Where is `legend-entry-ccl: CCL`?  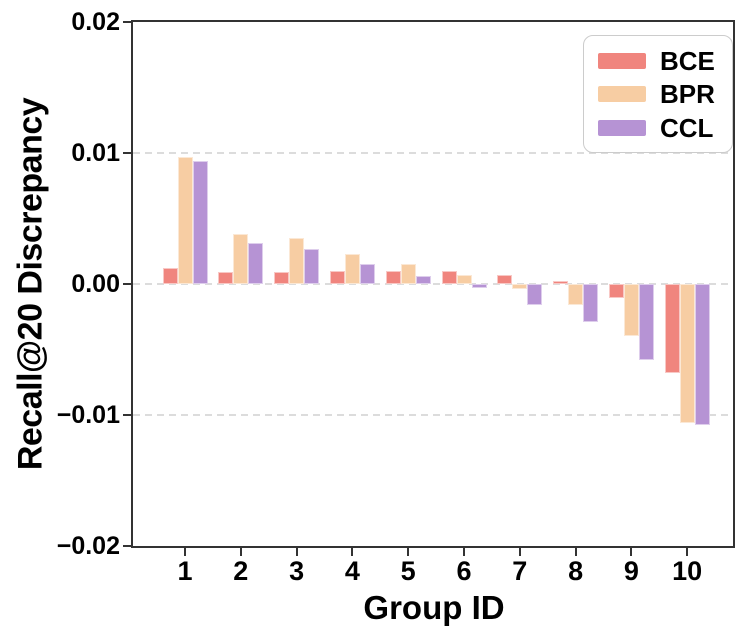 legend-entry-ccl: CCL is located at coordinates (658, 128).